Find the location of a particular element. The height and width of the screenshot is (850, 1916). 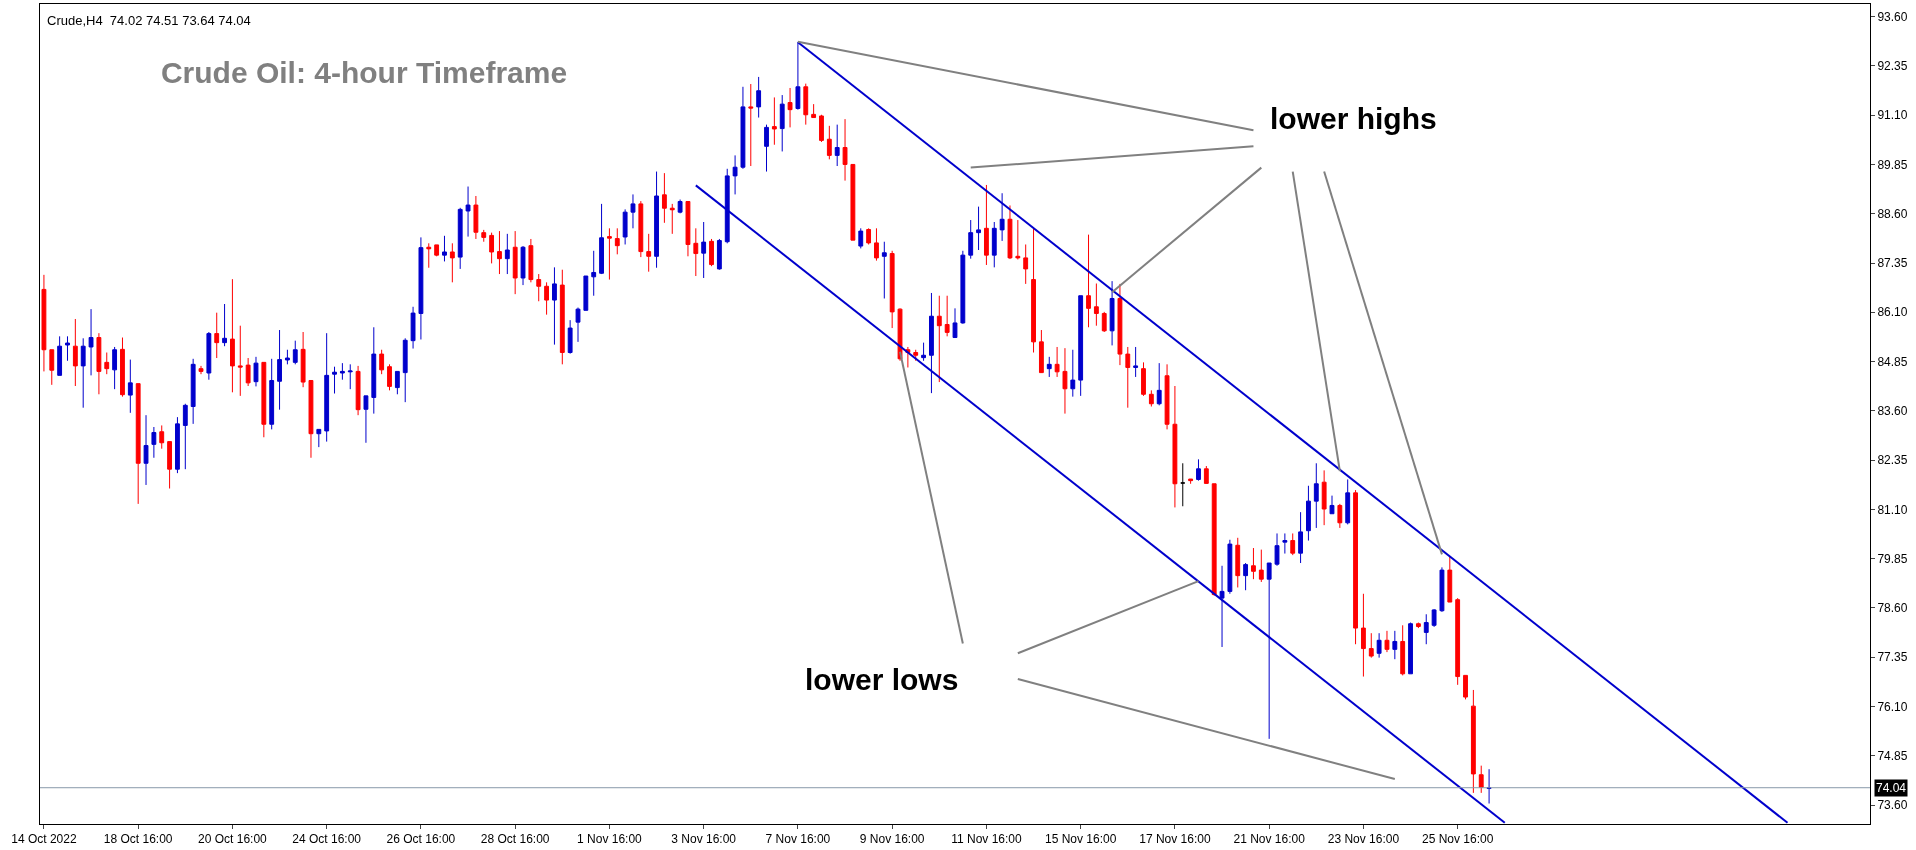

annotation: Crude,H4 74.02 74.51 73.64 74.04 is located at coordinates (149, 20).